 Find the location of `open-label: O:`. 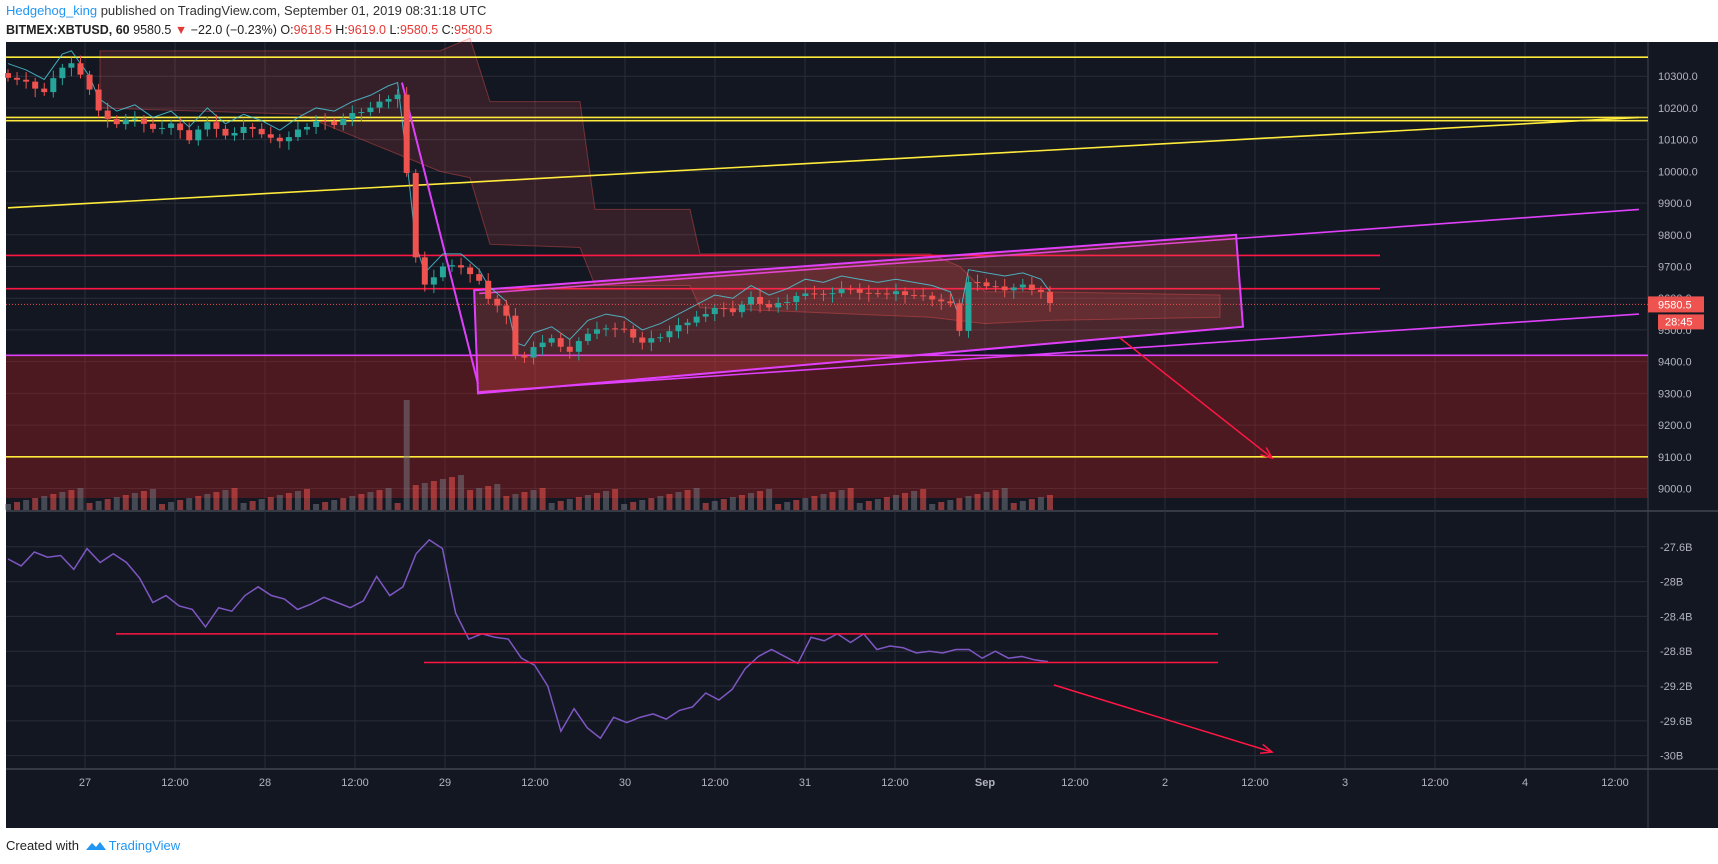

open-label: O: is located at coordinates (287, 30).